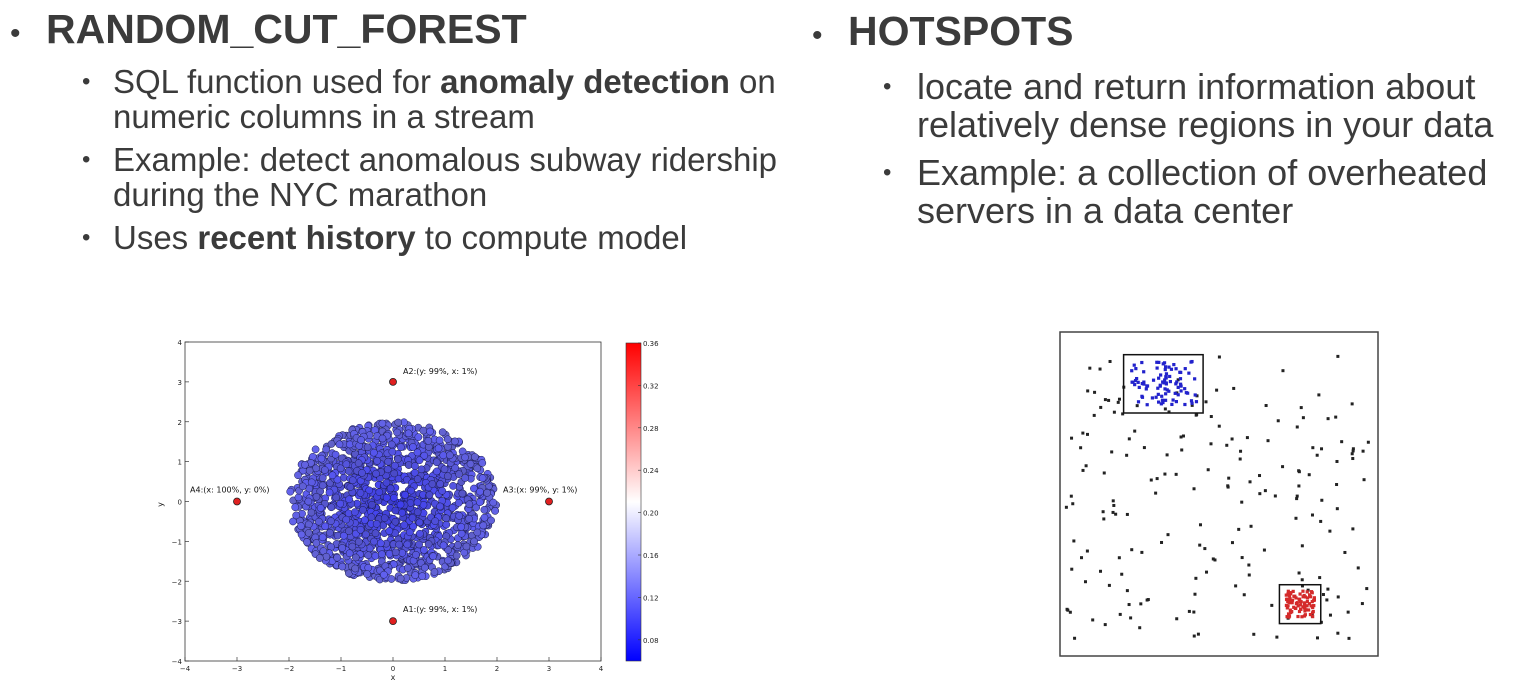 The height and width of the screenshot is (683, 1524). I want to click on emphasis-text: anomaly detection, so click(585, 81).